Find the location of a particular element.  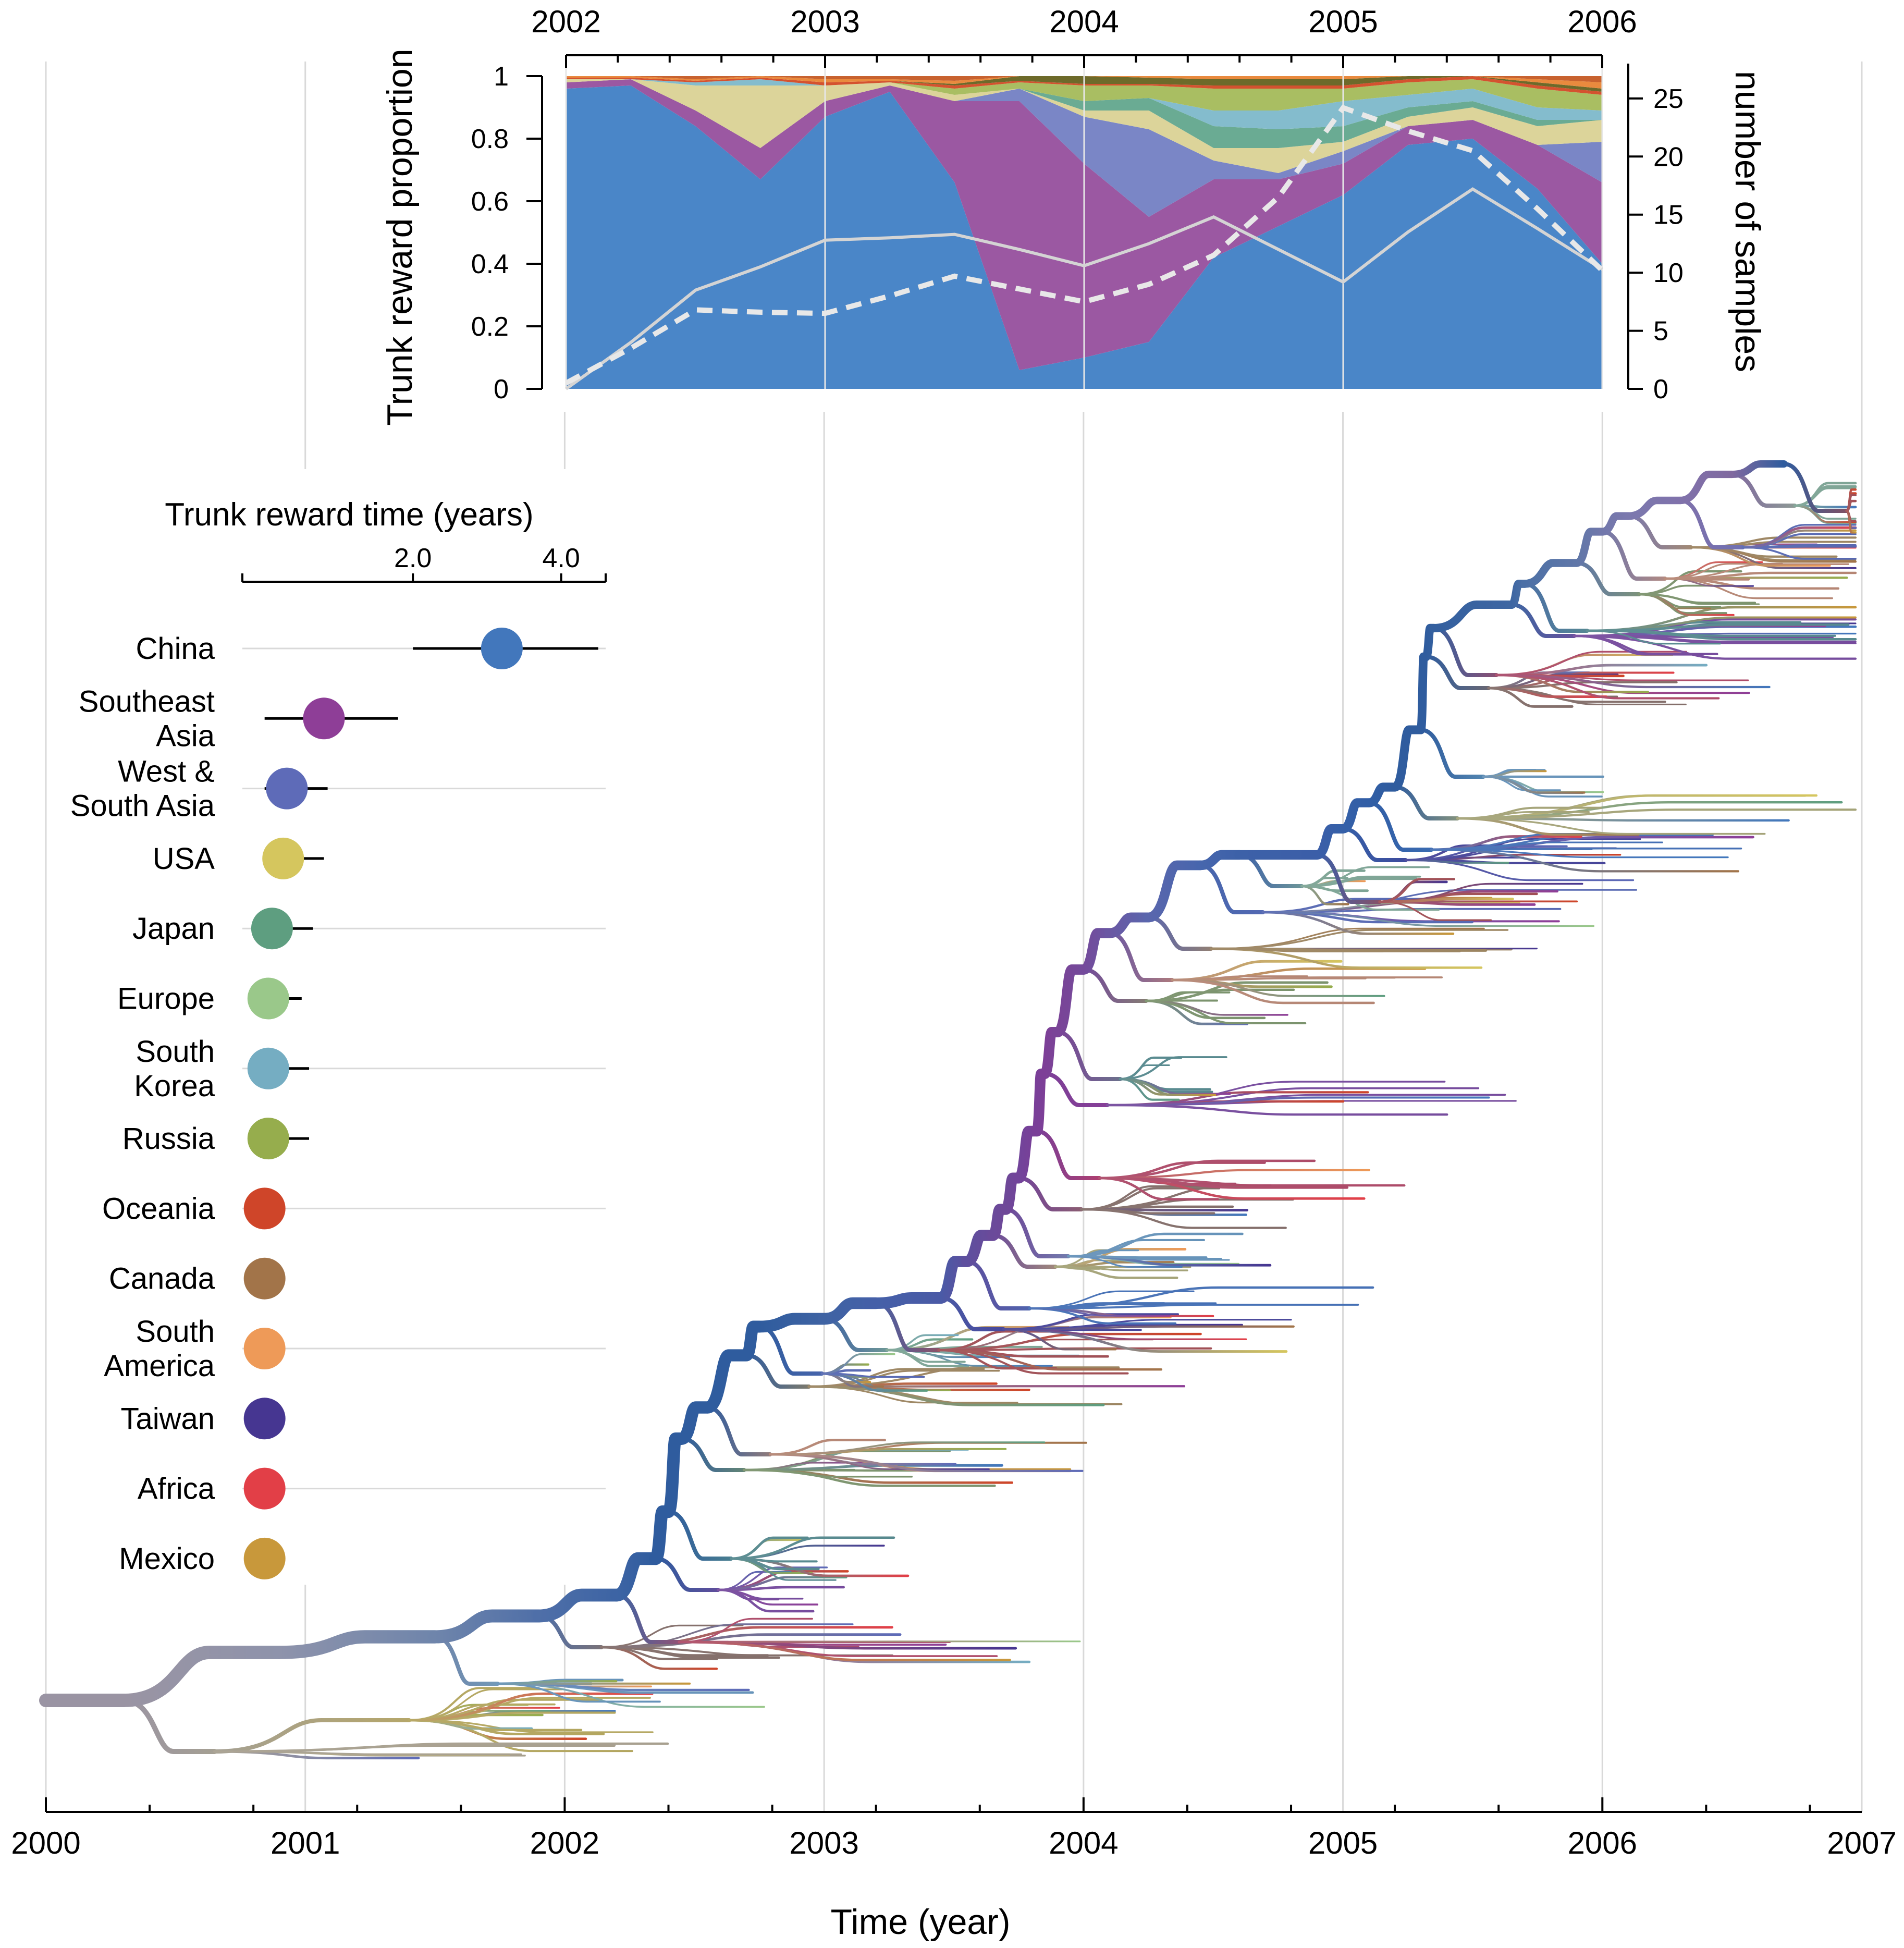

legend-row: South America is located at coordinates (355, 1349).